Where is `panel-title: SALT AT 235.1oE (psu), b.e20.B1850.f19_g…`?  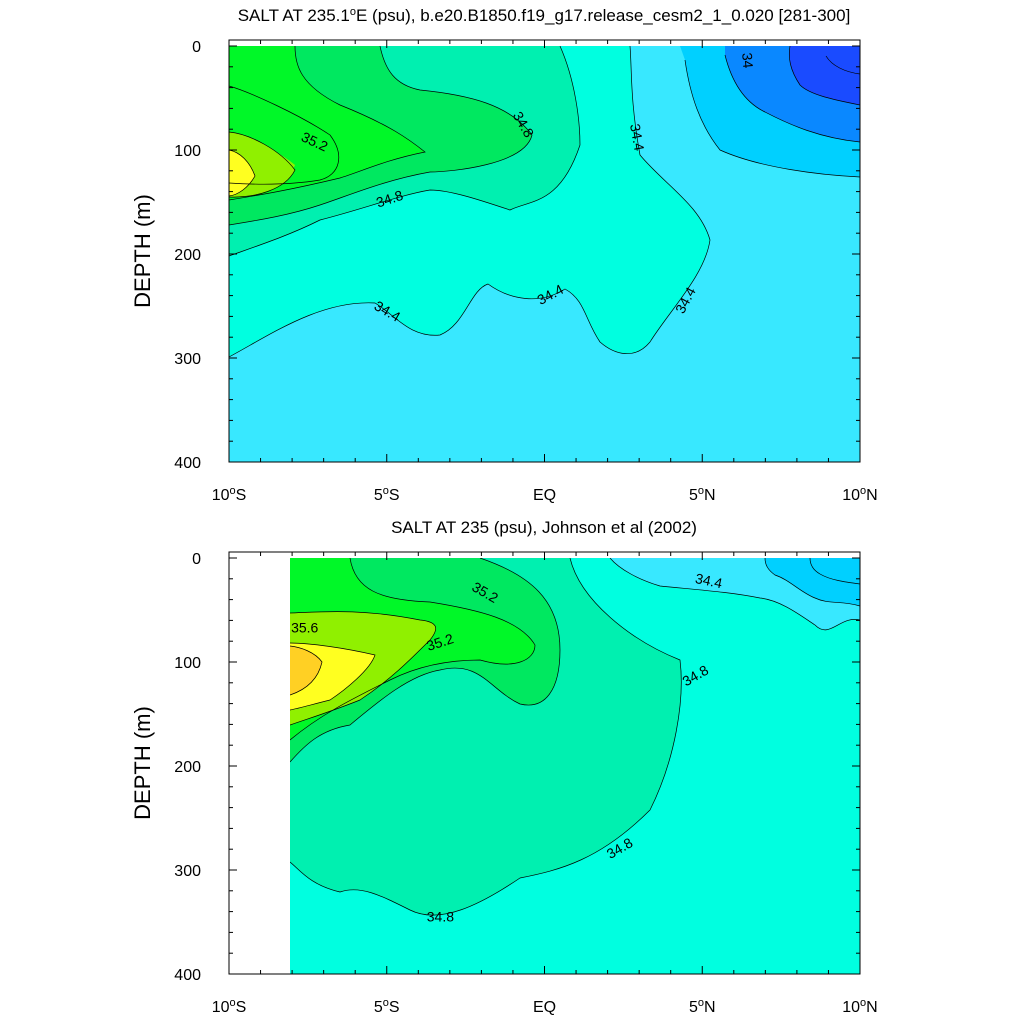
panel-title: SALT AT 235.1oE (psu), b.e20.B1850.f19_g… is located at coordinates (544, 15).